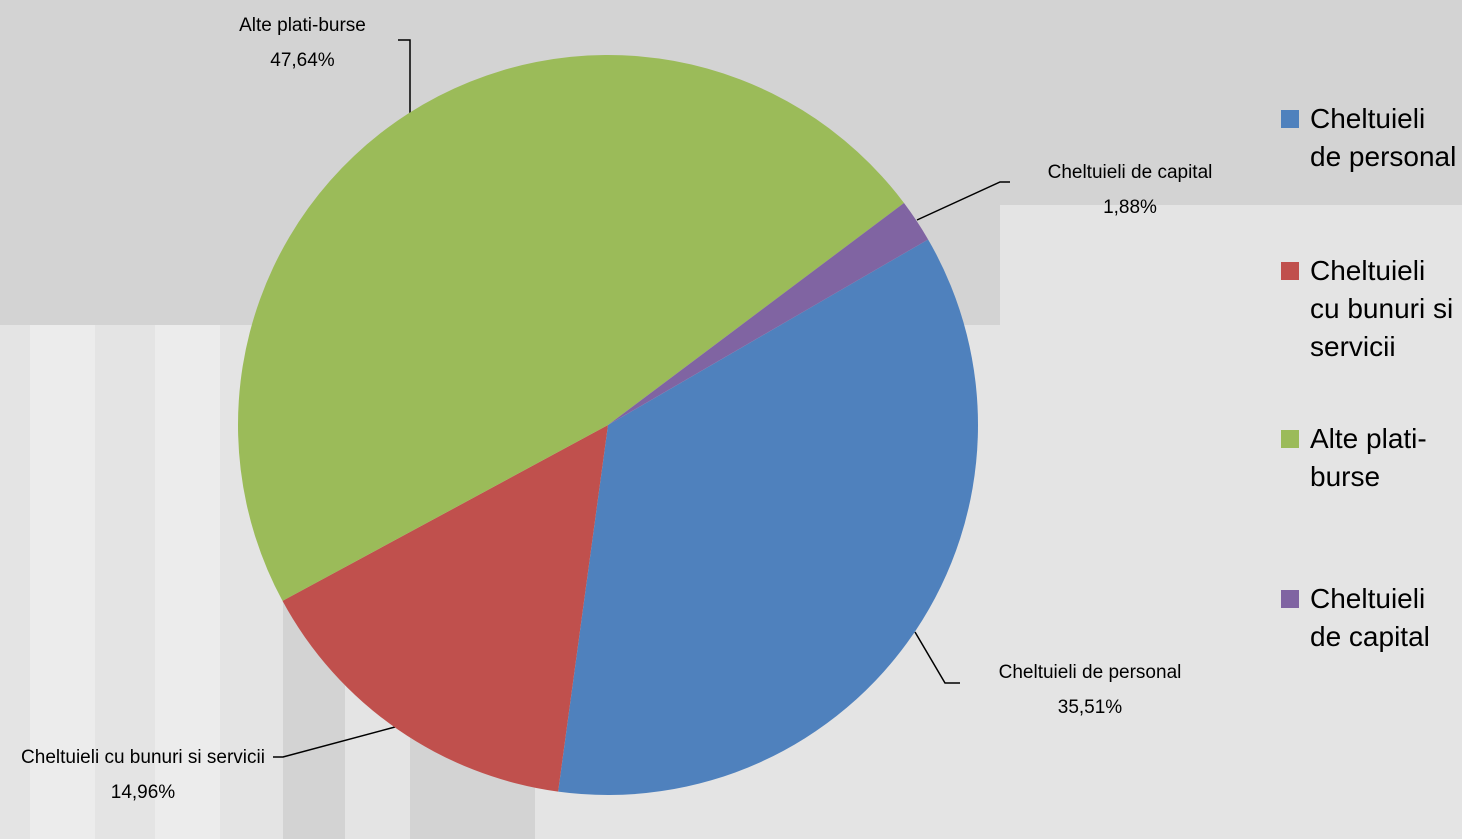  What do you see at coordinates (143, 775) in the screenshot?
I see `data-label: Cheltuieli cu bunuri si servicii 14,96%` at bounding box center [143, 775].